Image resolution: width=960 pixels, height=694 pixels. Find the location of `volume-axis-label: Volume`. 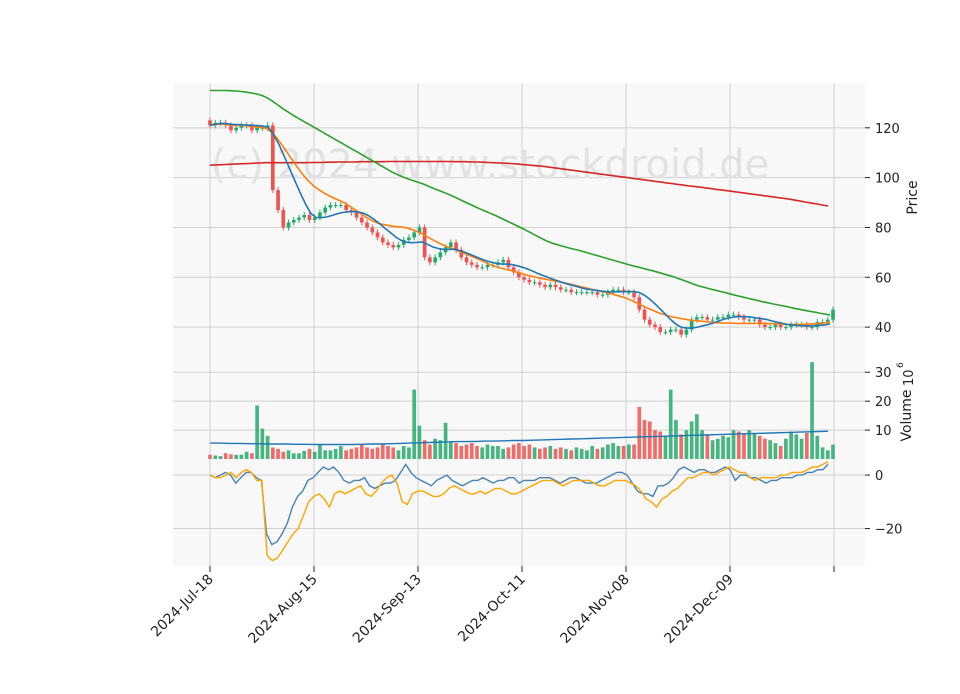

volume-axis-label: Volume is located at coordinates (907, 415).